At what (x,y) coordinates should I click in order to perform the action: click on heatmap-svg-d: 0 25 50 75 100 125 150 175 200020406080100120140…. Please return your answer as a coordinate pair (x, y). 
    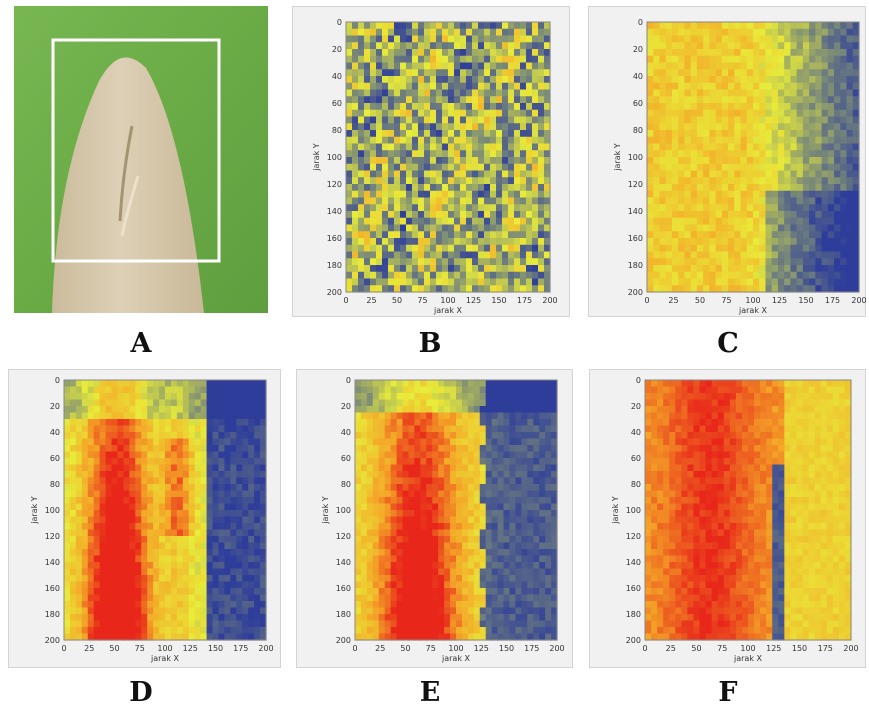
    Looking at the image, I should click on (152, 519).